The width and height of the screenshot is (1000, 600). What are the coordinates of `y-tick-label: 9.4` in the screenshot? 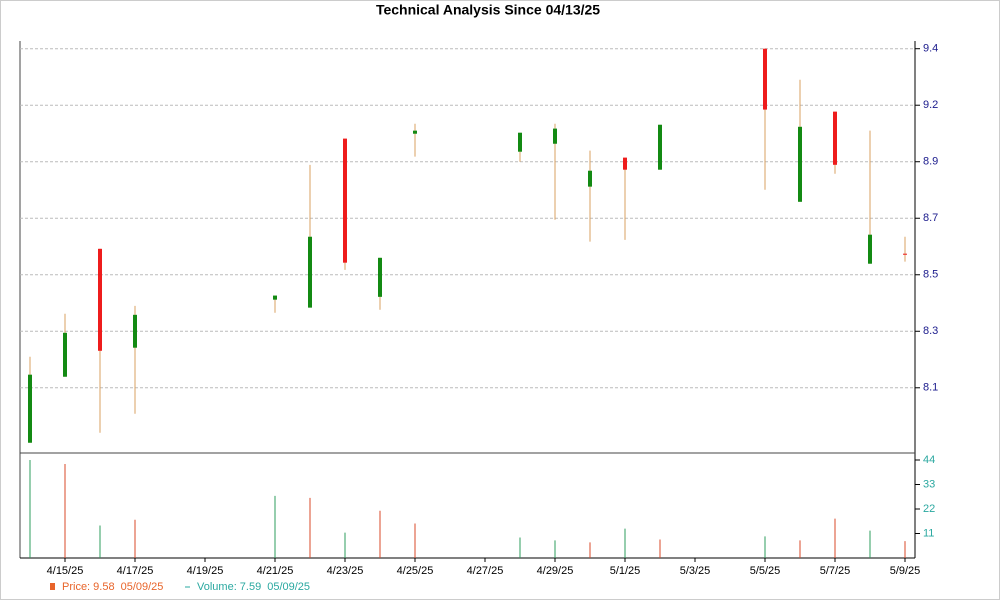 It's located at (930, 49).